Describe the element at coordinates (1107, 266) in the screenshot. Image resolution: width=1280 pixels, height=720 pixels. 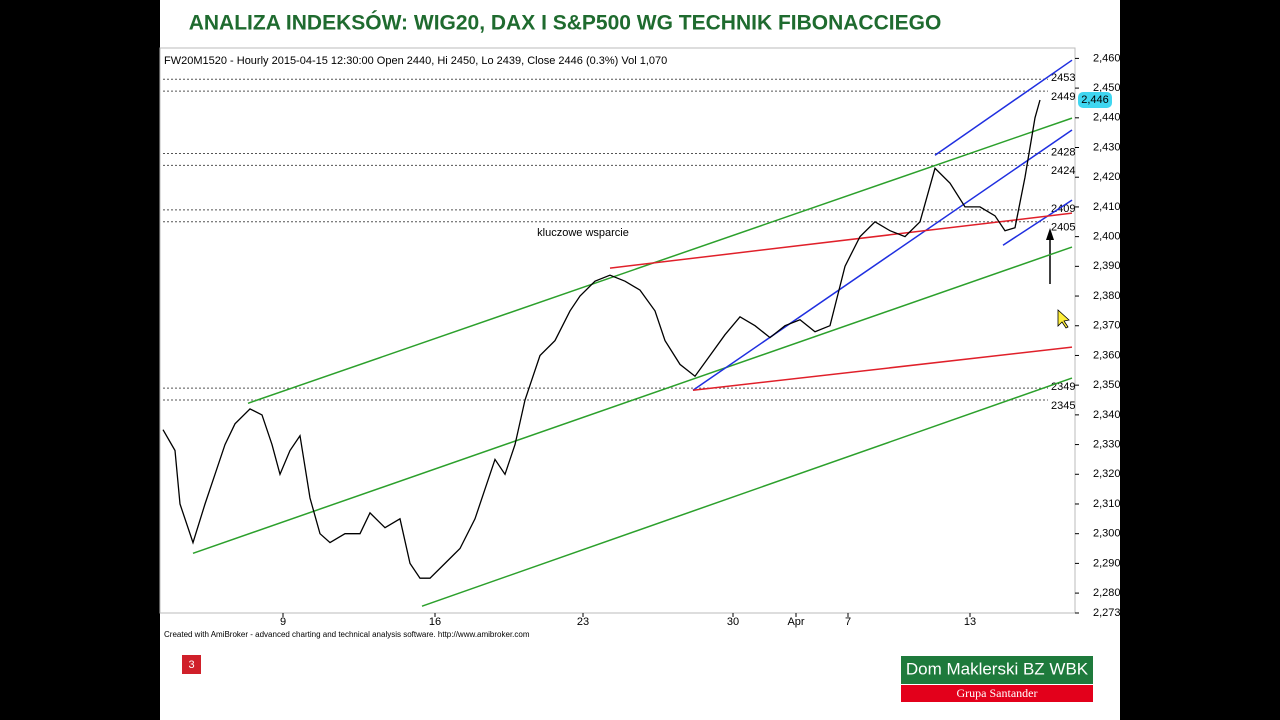
I see `y-tick-label: 2,390` at that location.